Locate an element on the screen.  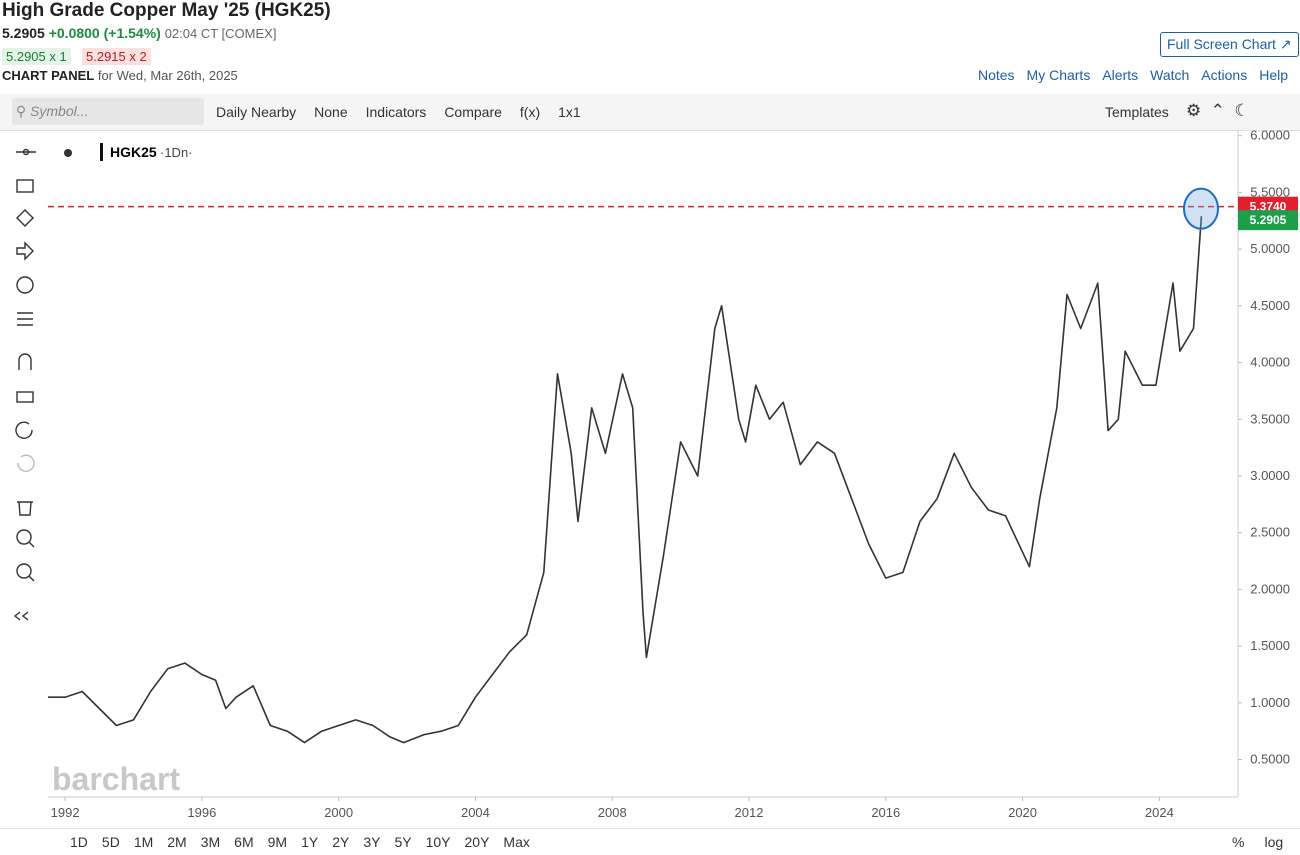
scale-option: log is located at coordinates (1274, 842).